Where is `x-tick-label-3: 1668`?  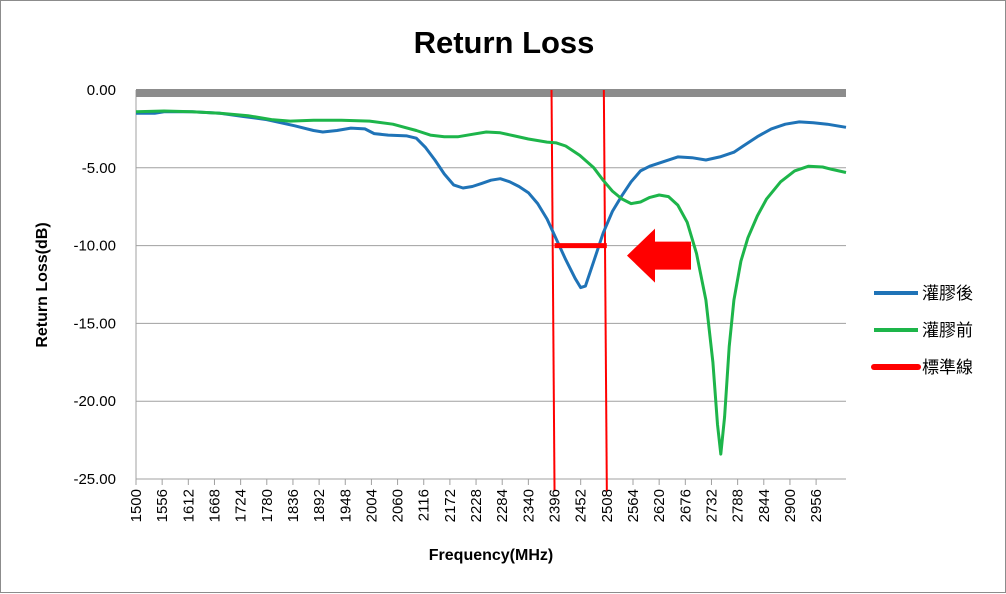 x-tick-label-3: 1668 is located at coordinates (214, 505).